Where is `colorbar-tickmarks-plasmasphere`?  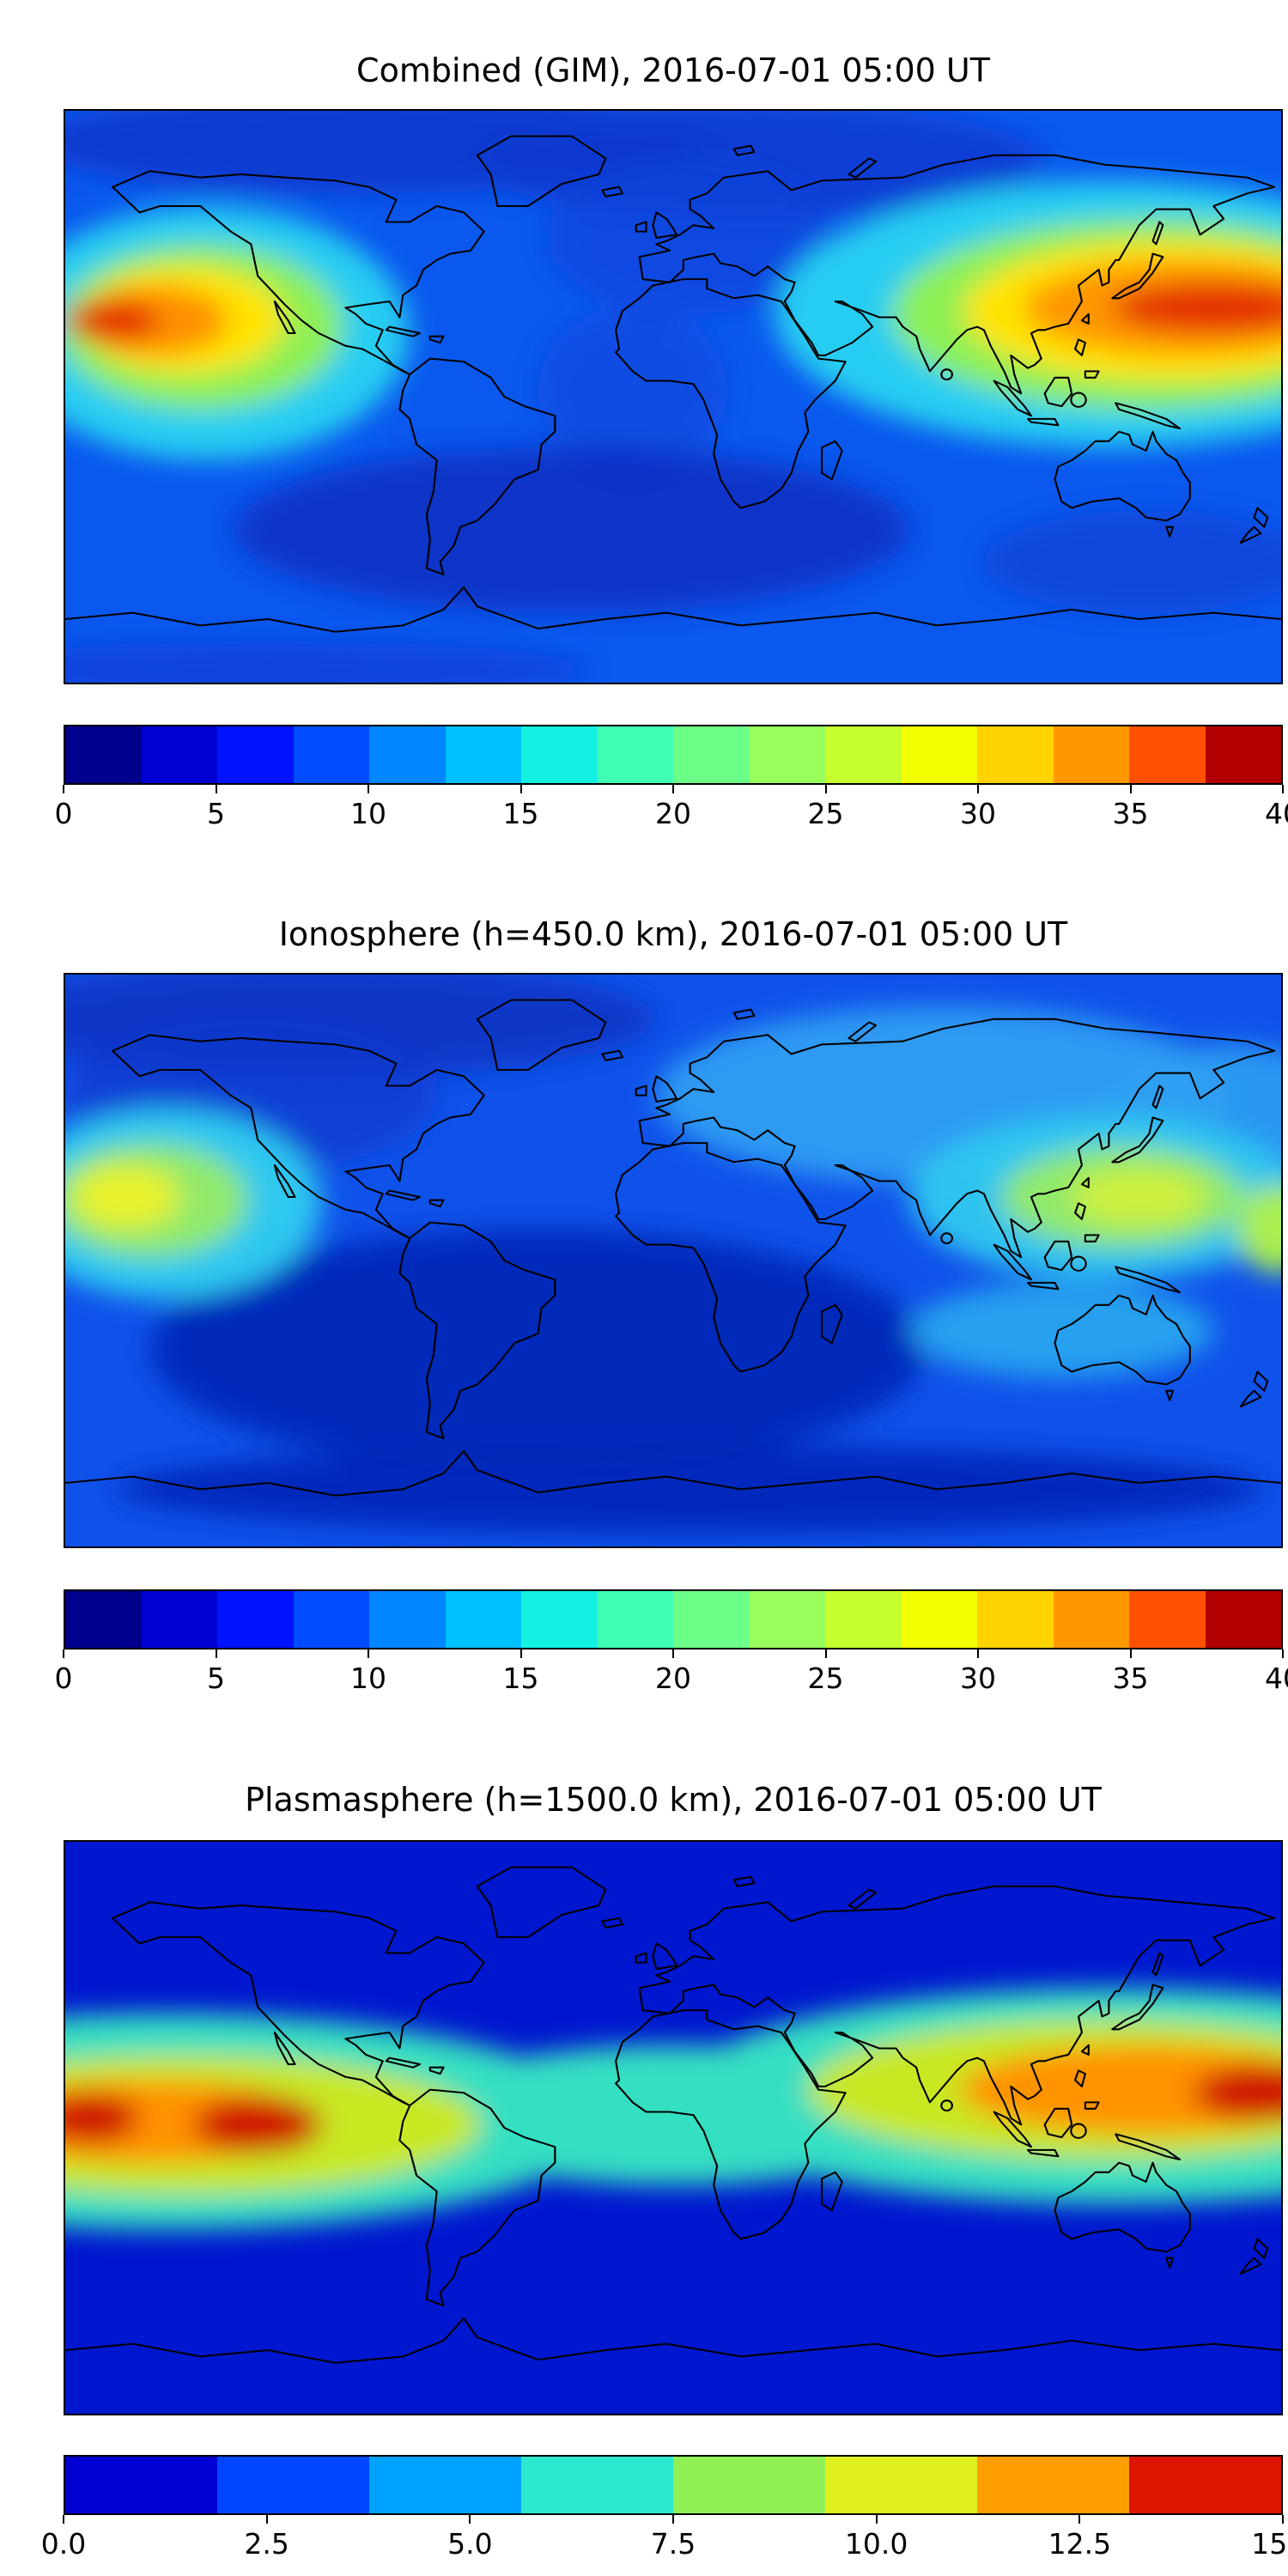
colorbar-tickmarks-plasmasphere is located at coordinates (673, 2519).